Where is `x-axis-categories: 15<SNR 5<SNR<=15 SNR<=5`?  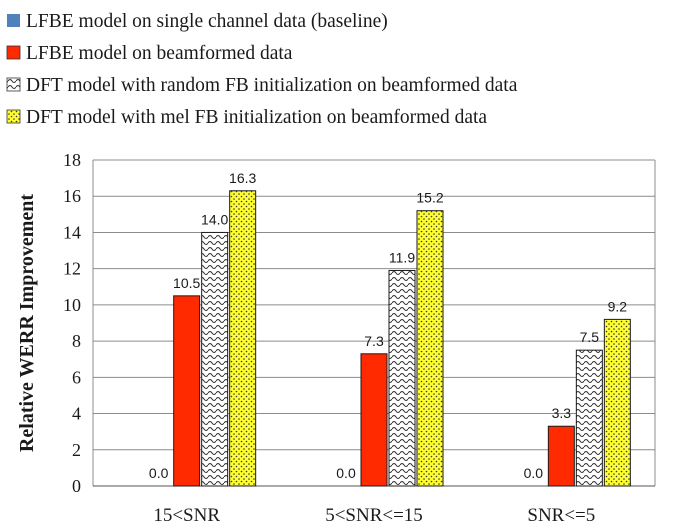
x-axis-categories: 15<SNR 5<SNR<=15 SNR<=5 is located at coordinates (374, 515).